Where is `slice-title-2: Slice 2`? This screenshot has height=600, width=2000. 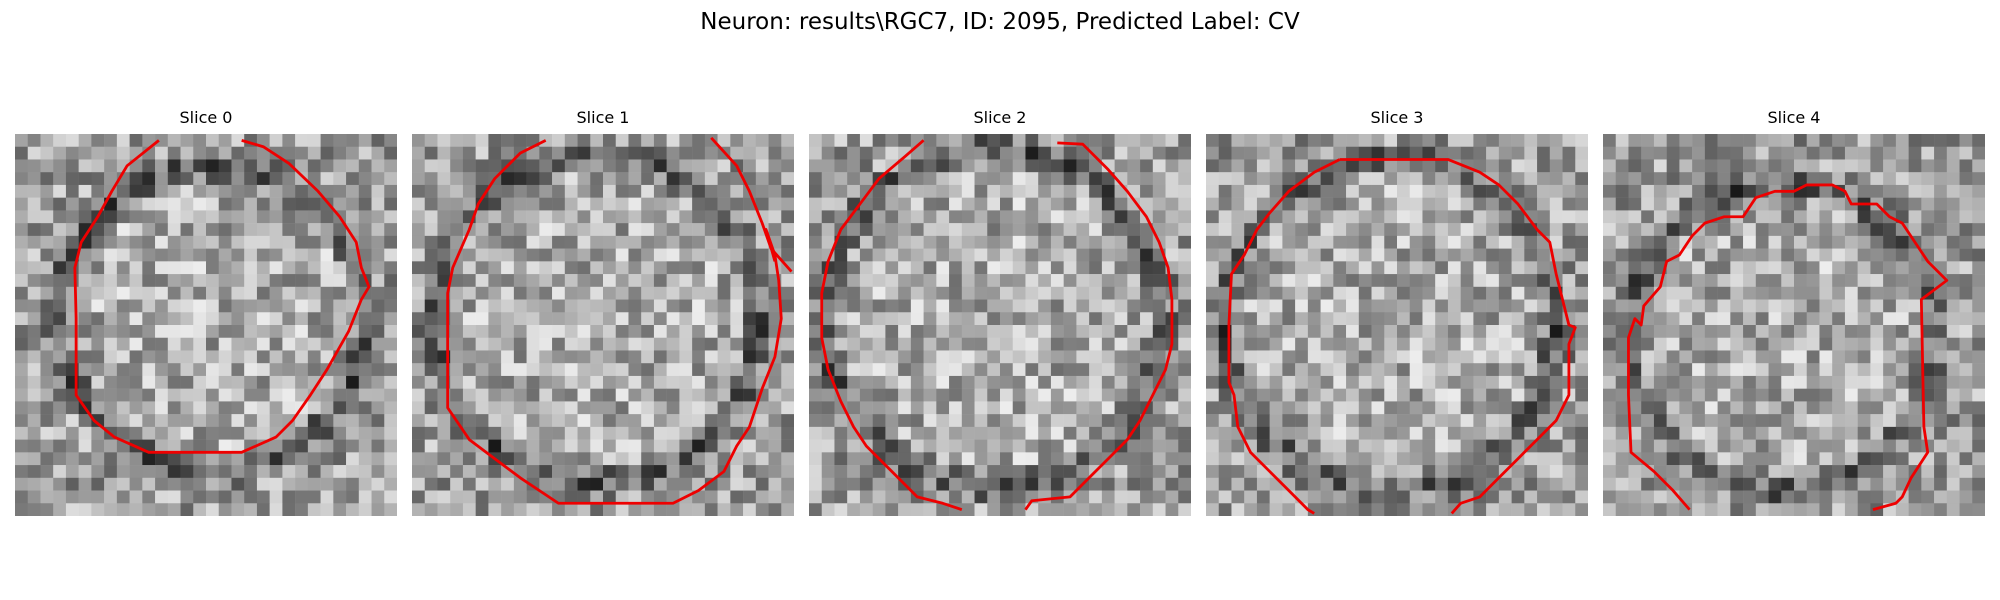 slice-title-2: Slice 2 is located at coordinates (1000, 117).